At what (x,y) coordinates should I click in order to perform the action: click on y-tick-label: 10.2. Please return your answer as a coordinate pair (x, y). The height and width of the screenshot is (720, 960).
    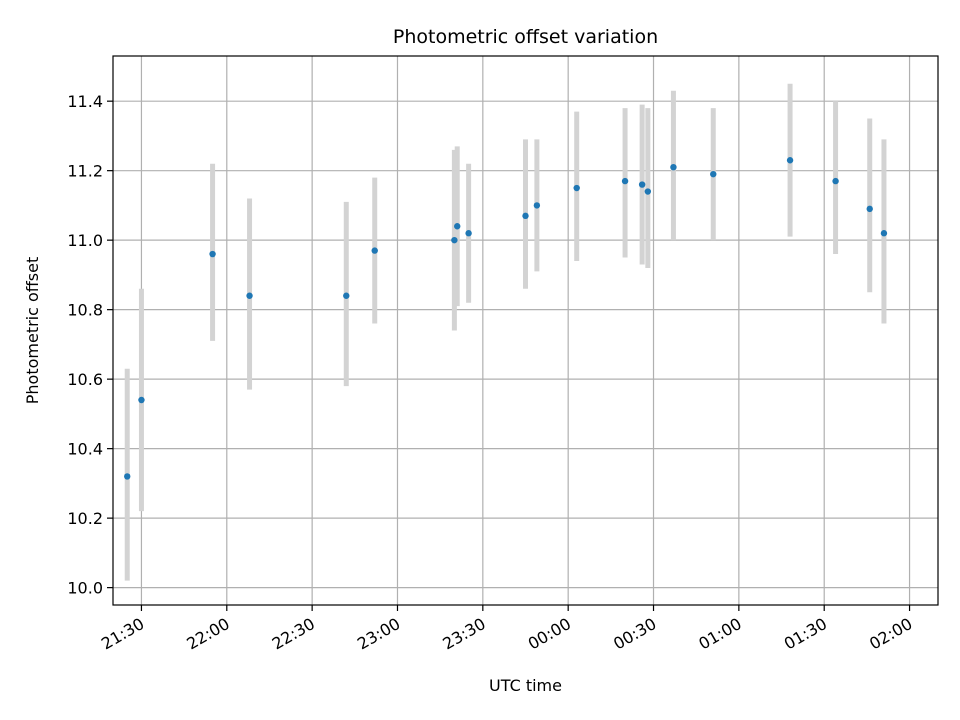
    Looking at the image, I should click on (85, 518).